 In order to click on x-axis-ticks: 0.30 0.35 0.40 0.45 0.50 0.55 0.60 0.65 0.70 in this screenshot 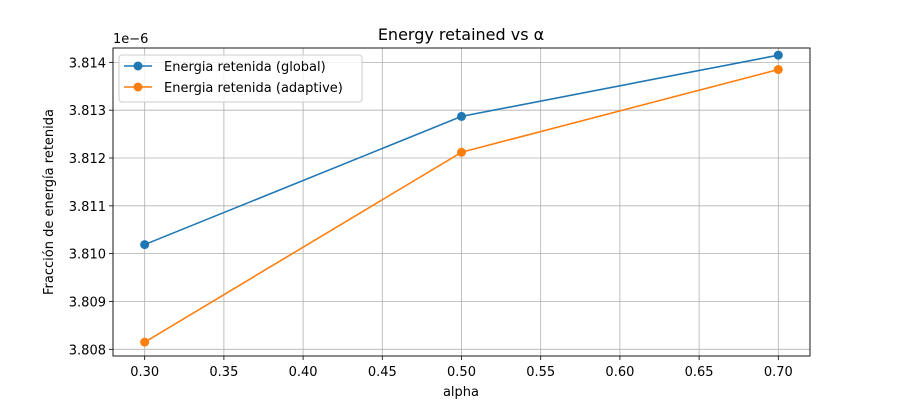, I will do `click(461, 368)`.